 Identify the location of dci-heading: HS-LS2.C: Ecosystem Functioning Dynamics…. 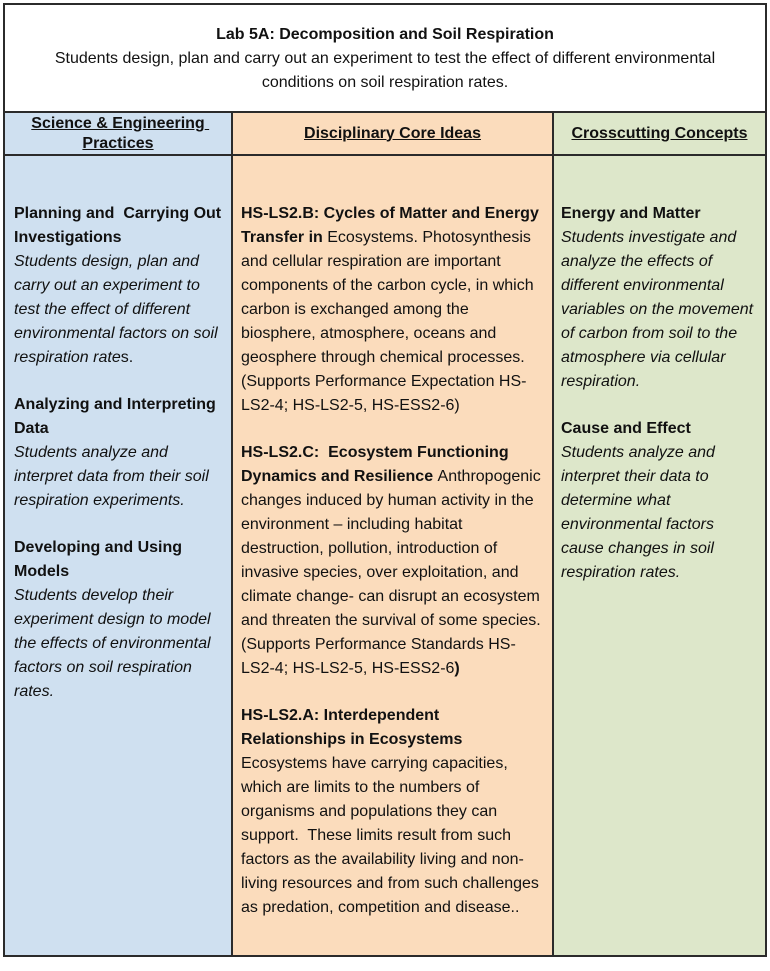
(377, 464).